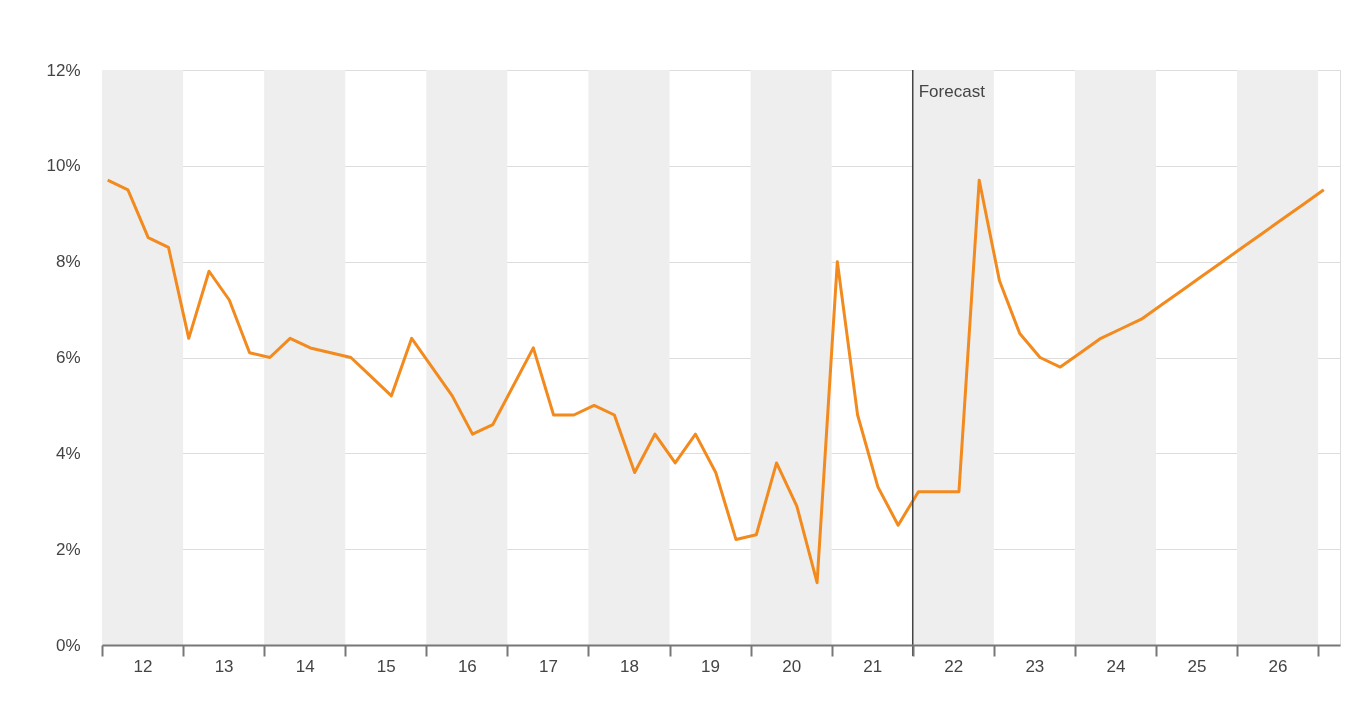  I want to click on ref-line-label: Forecast, so click(952, 91).